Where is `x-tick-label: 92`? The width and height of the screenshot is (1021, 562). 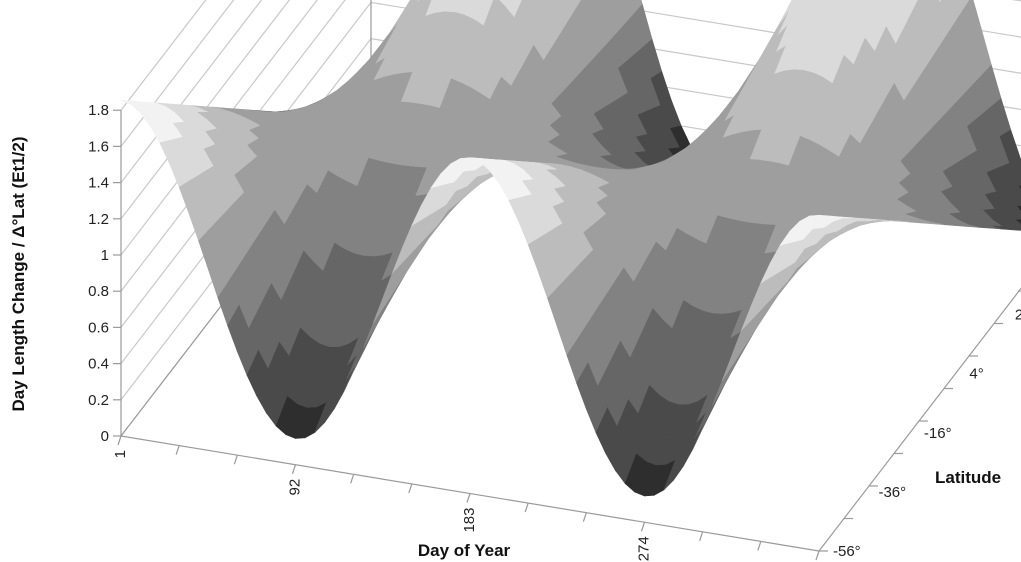
x-tick-label: 92 is located at coordinates (295, 487).